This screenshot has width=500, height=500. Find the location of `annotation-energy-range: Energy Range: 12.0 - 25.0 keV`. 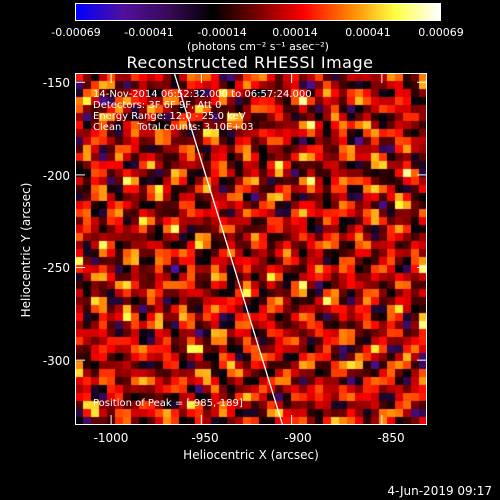

annotation-energy-range: Energy Range: 12.0 - 25.0 keV is located at coordinates (169, 116).